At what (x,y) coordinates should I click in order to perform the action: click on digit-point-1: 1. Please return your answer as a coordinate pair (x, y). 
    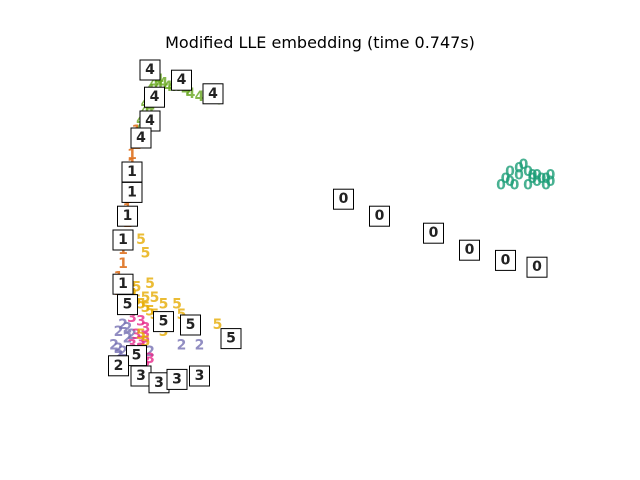
    Looking at the image, I should click on (132, 155).